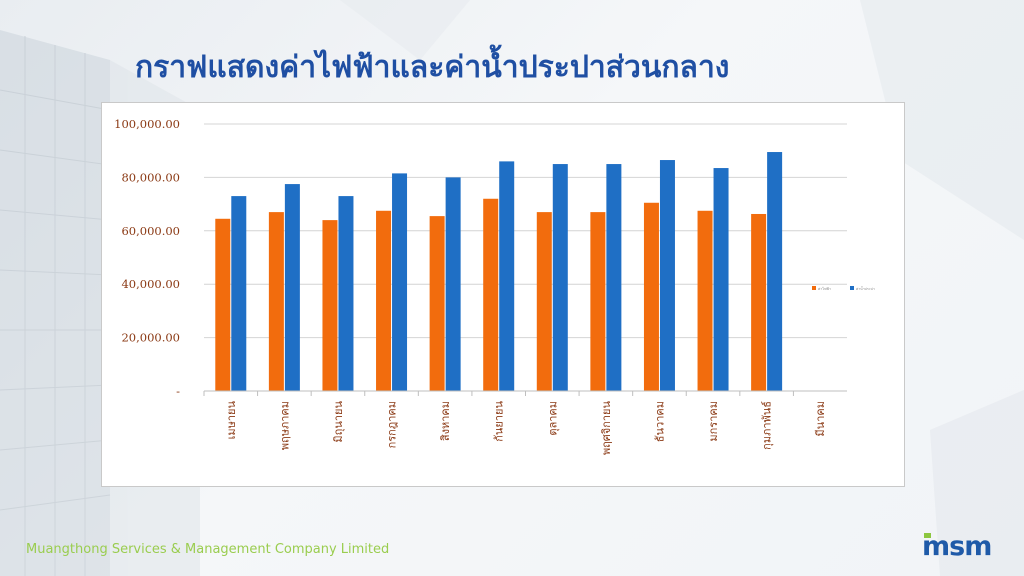 The width and height of the screenshot is (1024, 576). Describe the element at coordinates (432, 67) in the screenshot. I see `slide-title: กราฟแสดงค่าไฟฟ้าและค่าน้ำประปาส่วนกลาง` at that location.